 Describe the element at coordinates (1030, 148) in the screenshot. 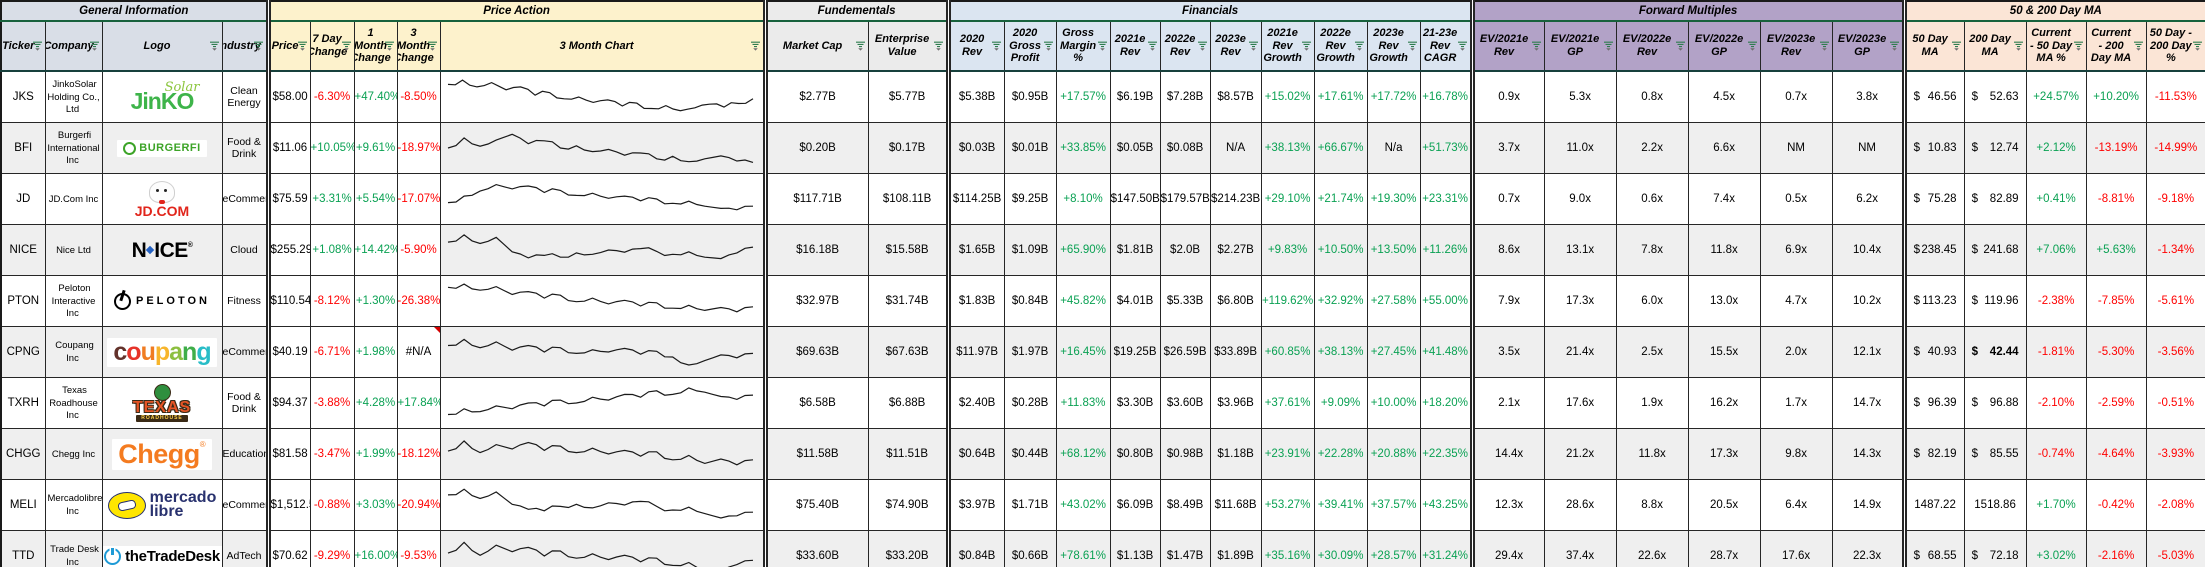

I see `cell-gp_2020: $0.01B` at that location.